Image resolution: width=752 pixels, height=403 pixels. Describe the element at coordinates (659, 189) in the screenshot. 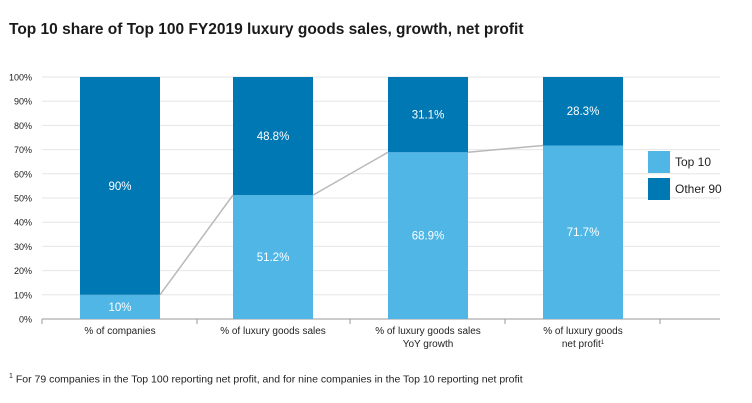

I see `legend-swatch-other90` at that location.